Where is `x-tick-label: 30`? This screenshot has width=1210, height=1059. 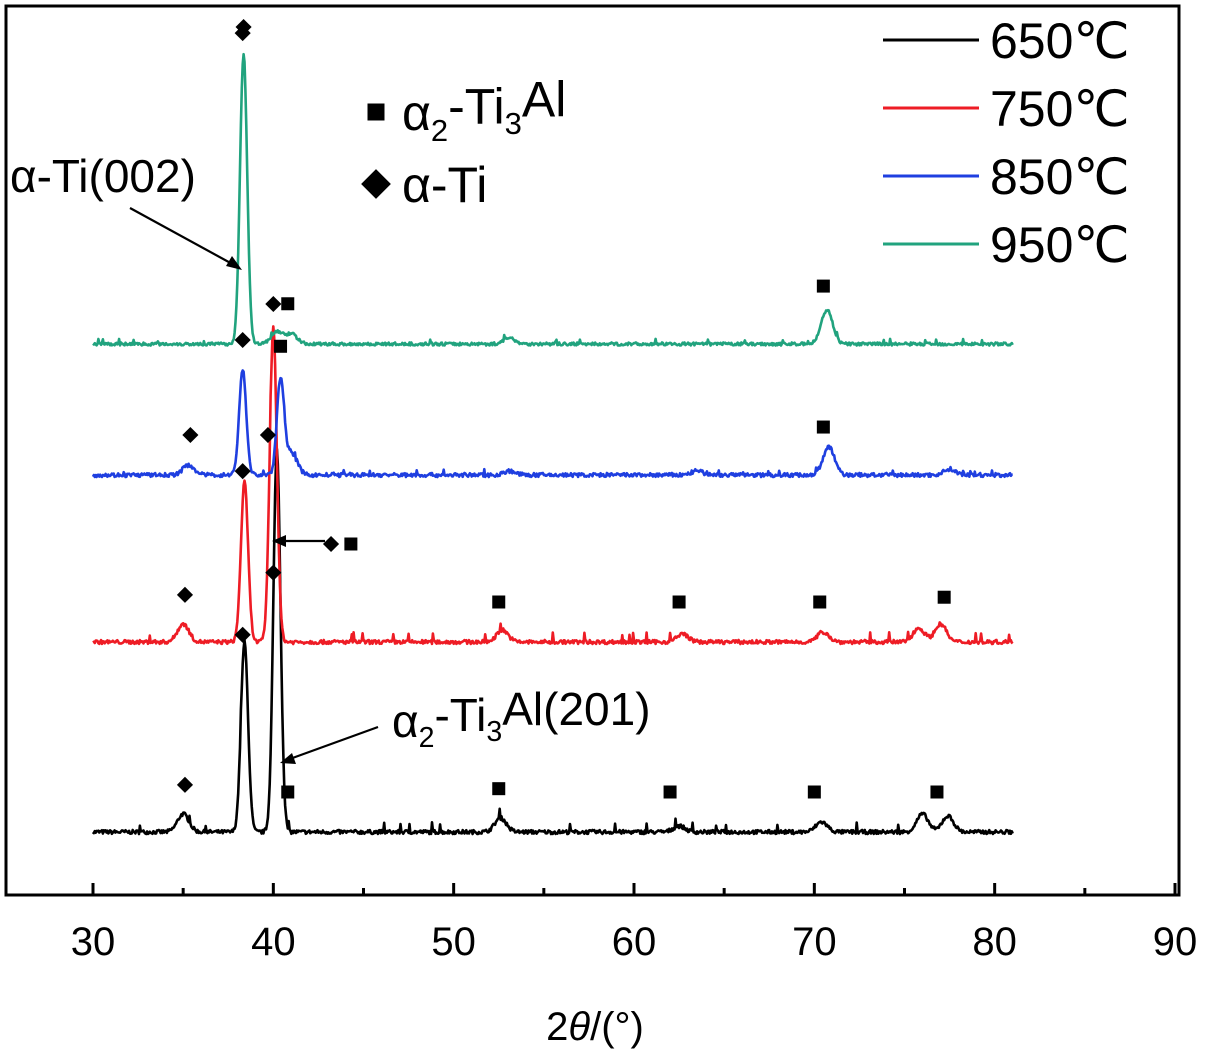
x-tick-label: 30 is located at coordinates (93, 942).